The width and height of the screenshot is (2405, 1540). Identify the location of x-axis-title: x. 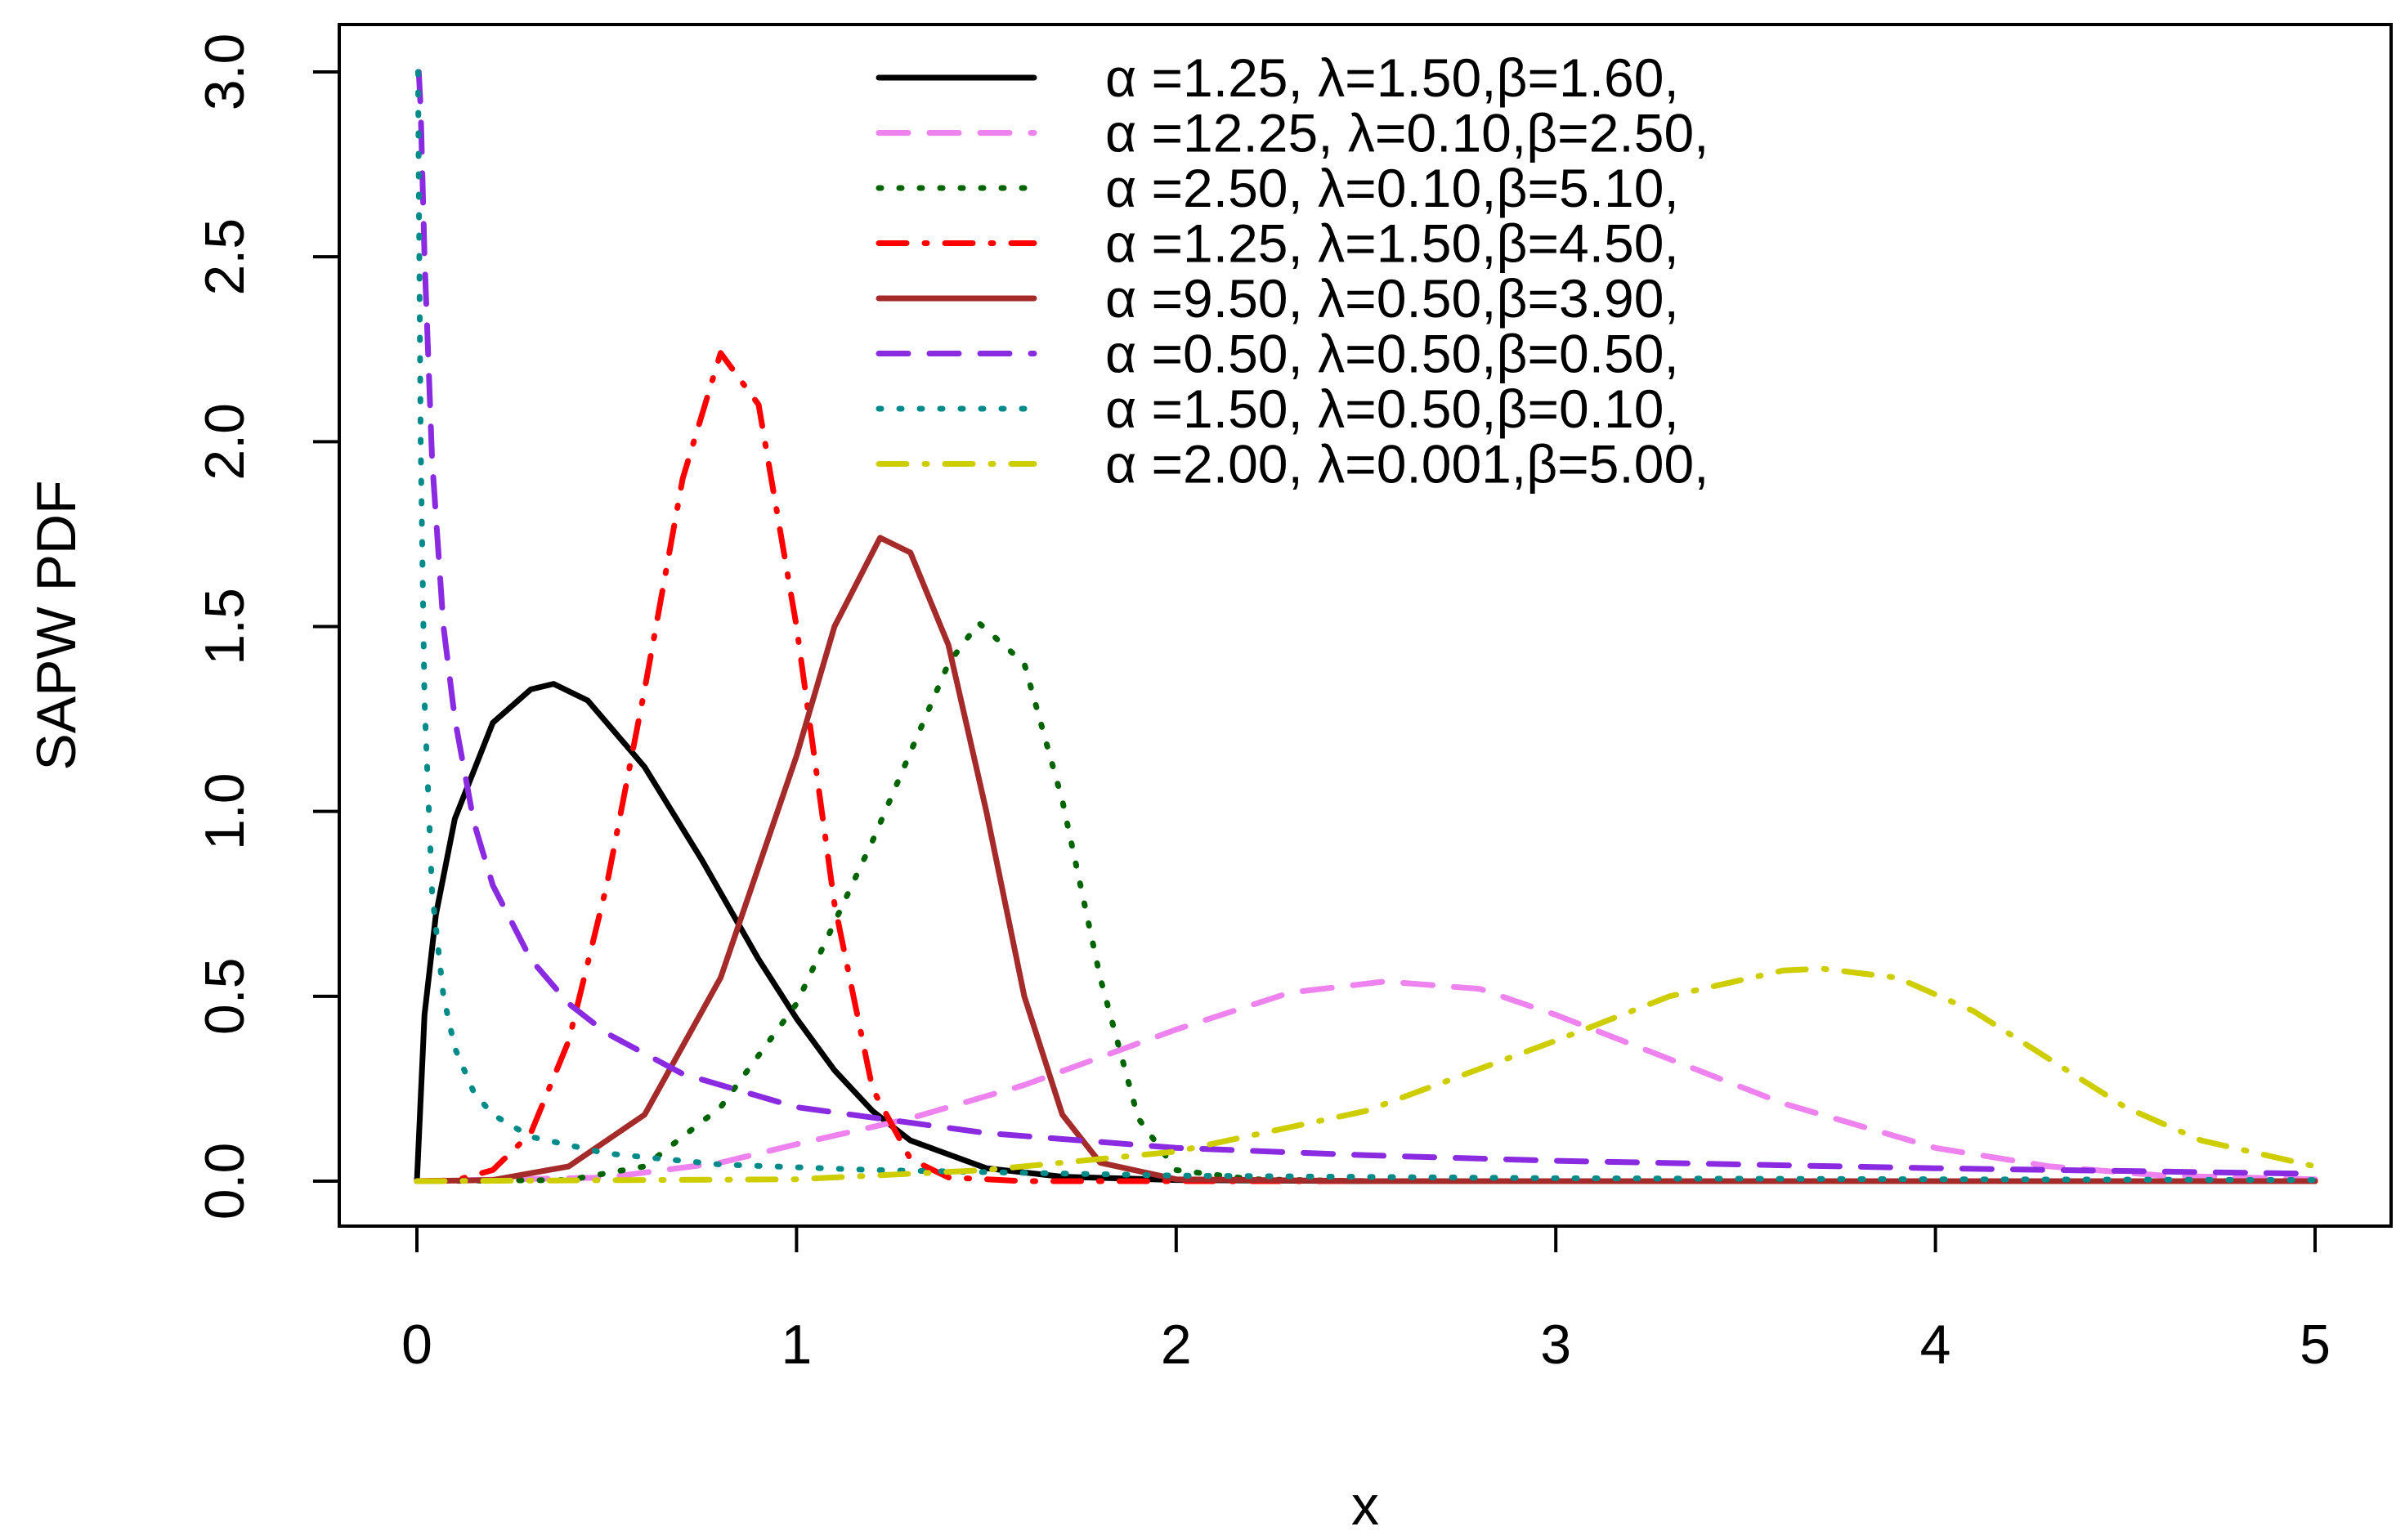
(1365, 1506).